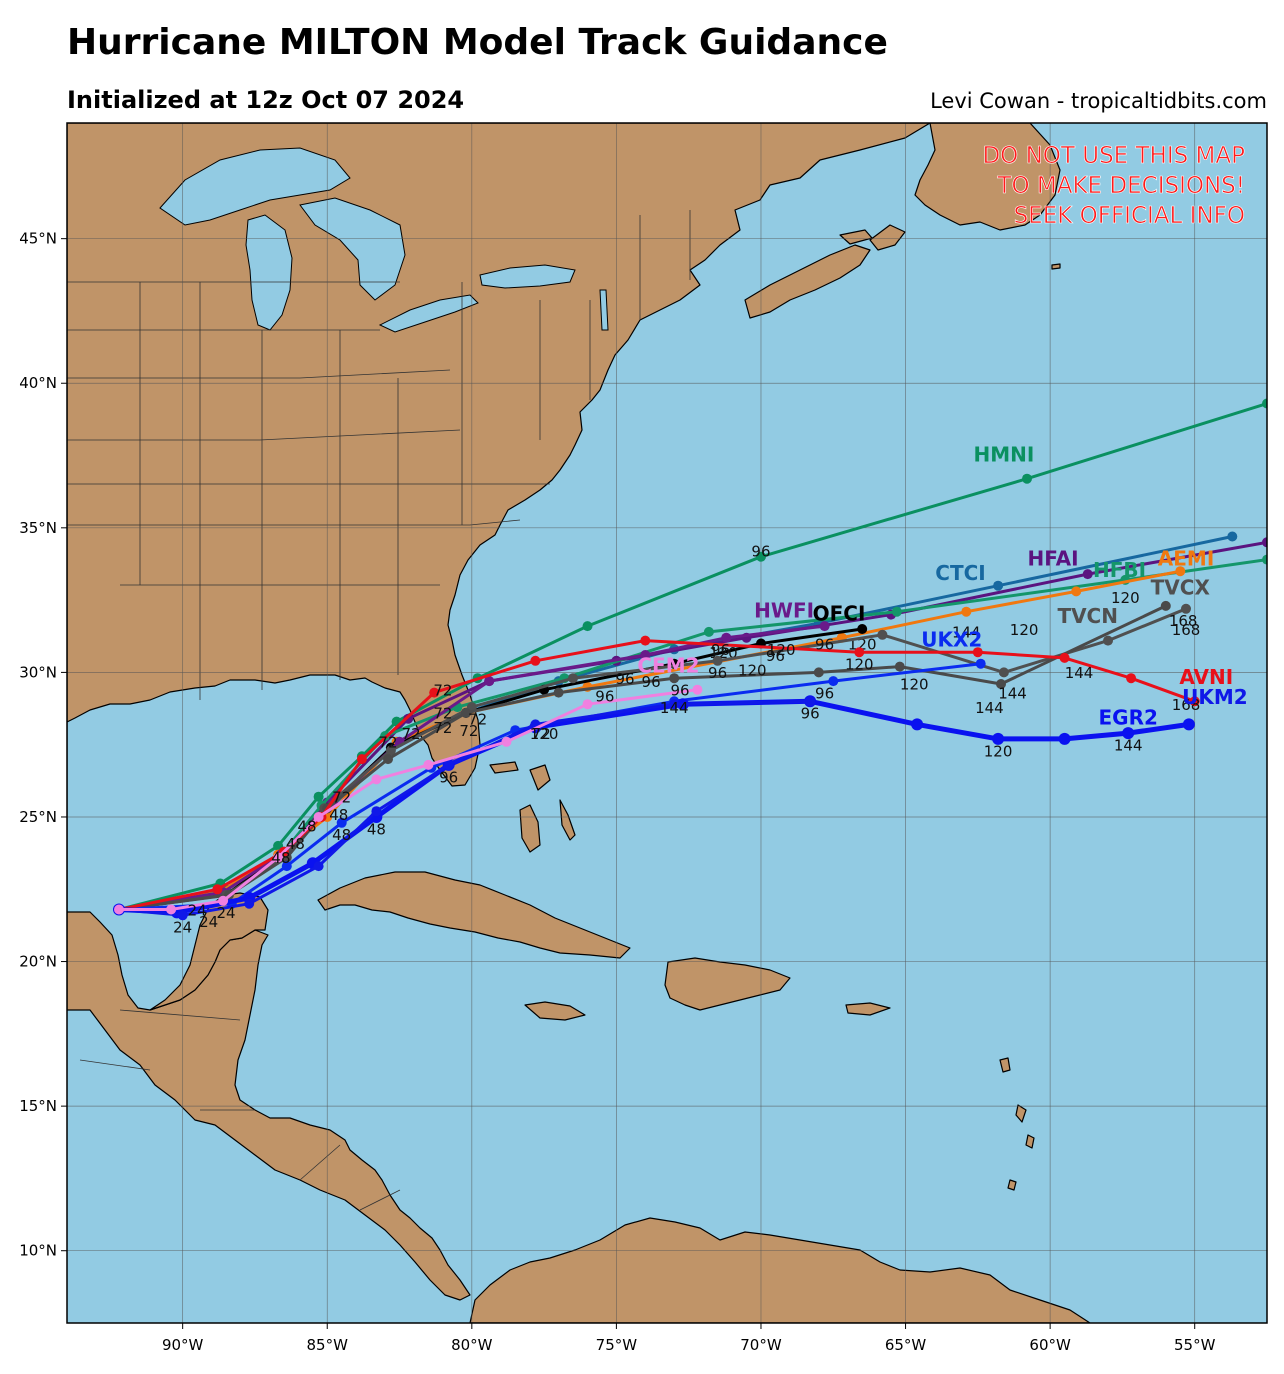  Describe the element at coordinates (209, 951) in the screenshot. I see `land-yucatan` at that location.